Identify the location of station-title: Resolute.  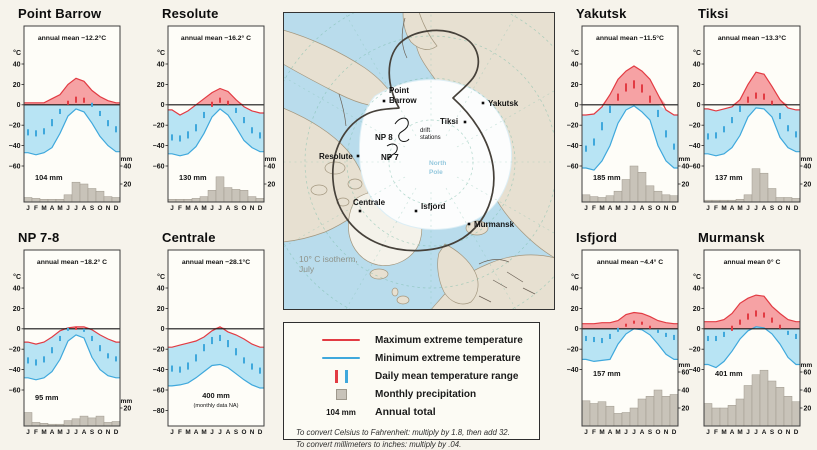
(190, 13).